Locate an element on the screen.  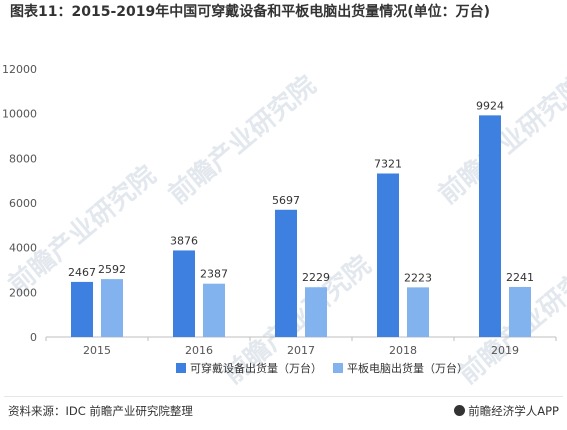
x-tick-label: 2015 is located at coordinates (97, 350).